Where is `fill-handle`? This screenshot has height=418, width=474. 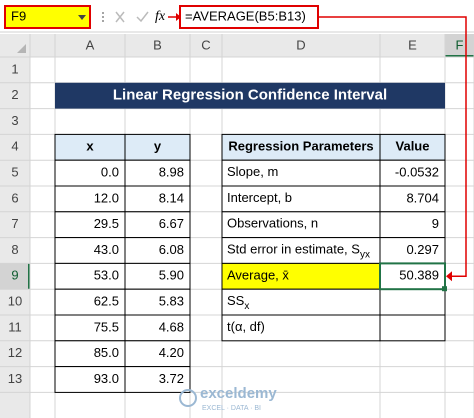
fill-handle is located at coordinates (444, 289).